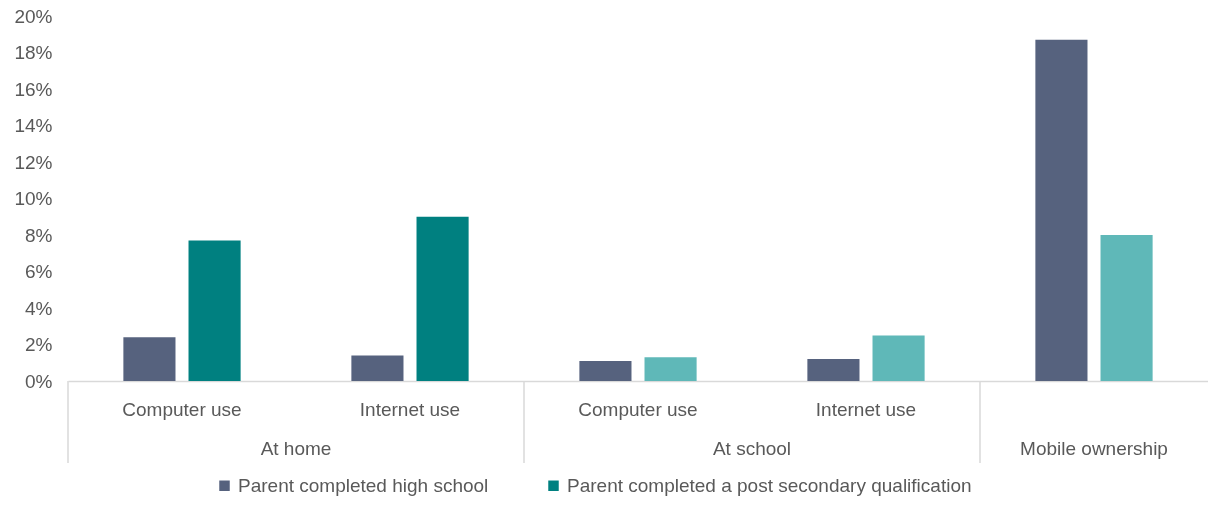 Image resolution: width=1208 pixels, height=510 pixels. Describe the element at coordinates (752, 448) in the screenshot. I see `text: At school` at that location.